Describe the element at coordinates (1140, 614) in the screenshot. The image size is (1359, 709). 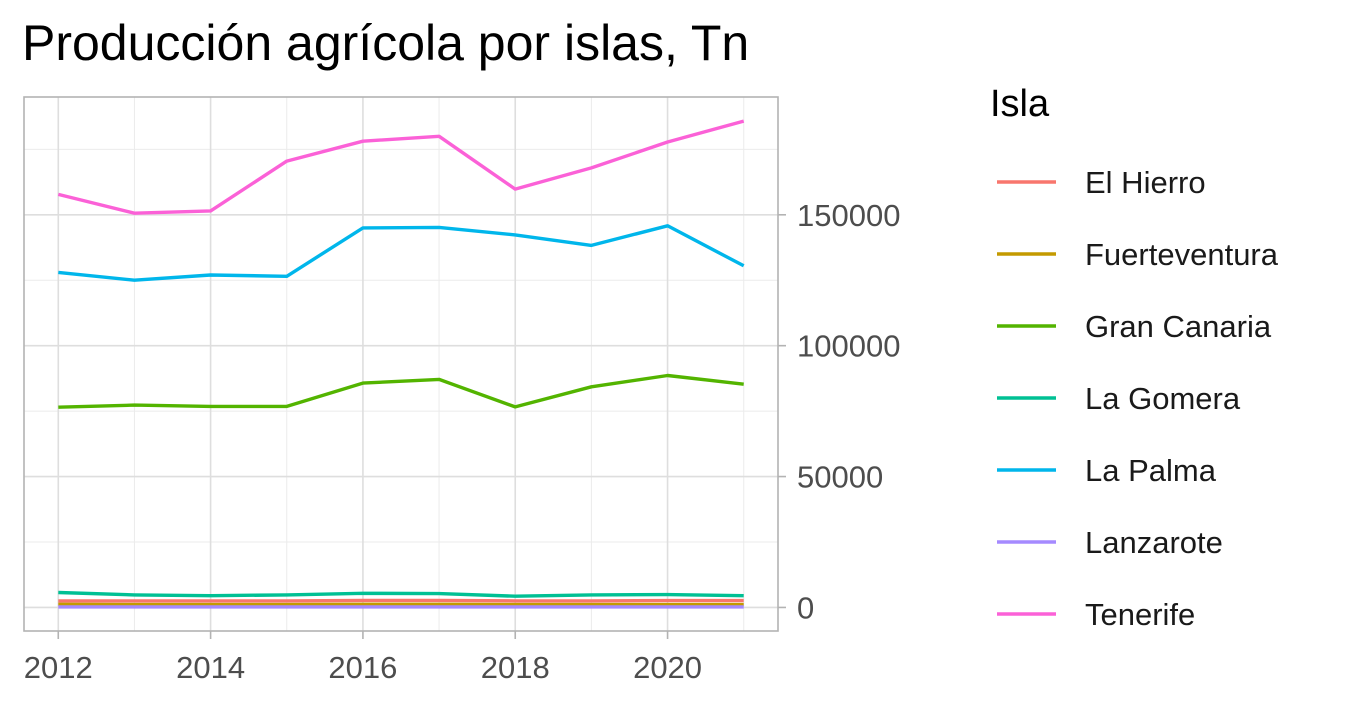
I see `legend-label-tenerife: Tenerife` at that location.